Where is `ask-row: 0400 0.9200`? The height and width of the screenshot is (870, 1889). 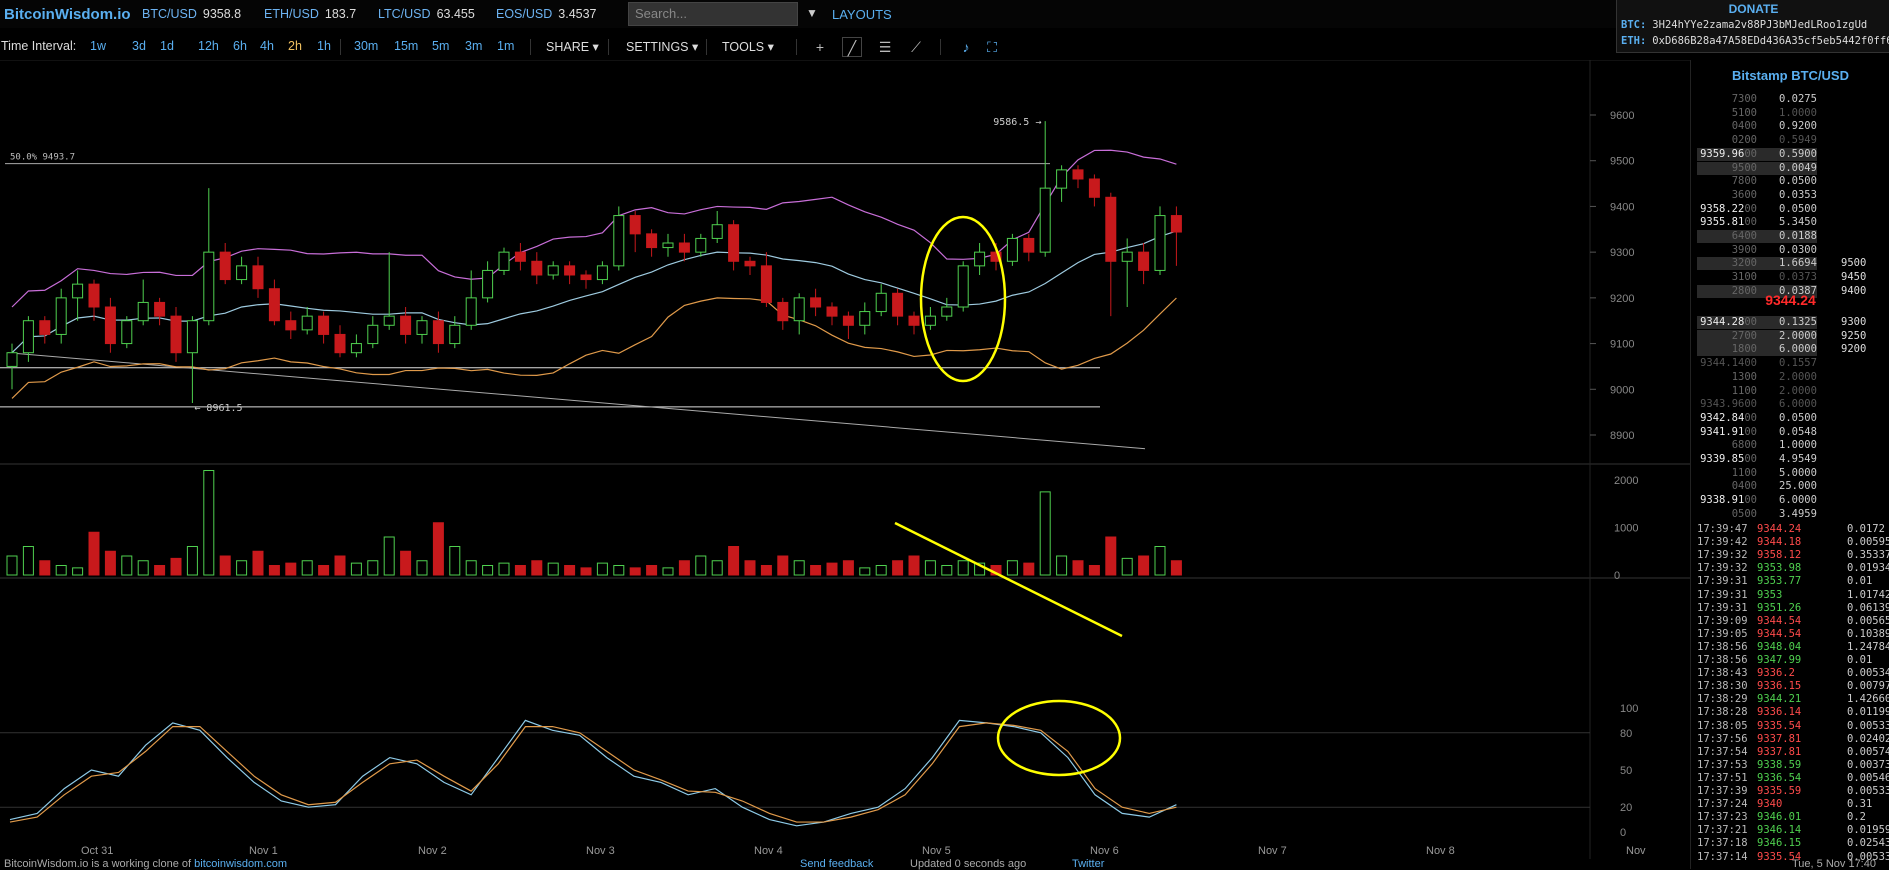
ask-row: 0400 0.9200 is located at coordinates (1790, 126).